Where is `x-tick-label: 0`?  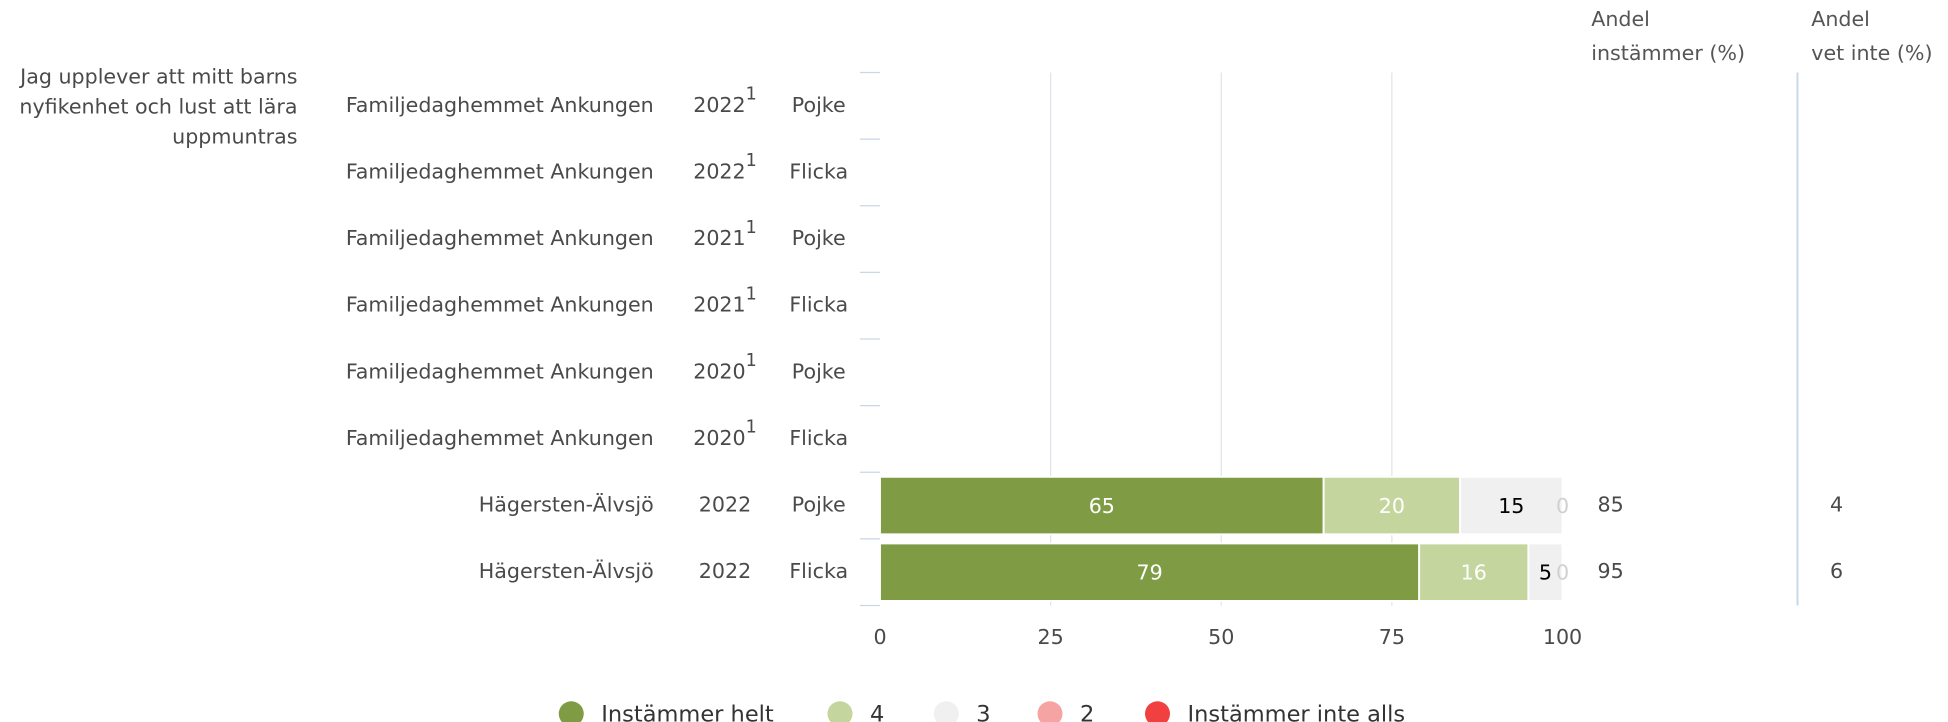
x-tick-label: 0 is located at coordinates (879, 637).